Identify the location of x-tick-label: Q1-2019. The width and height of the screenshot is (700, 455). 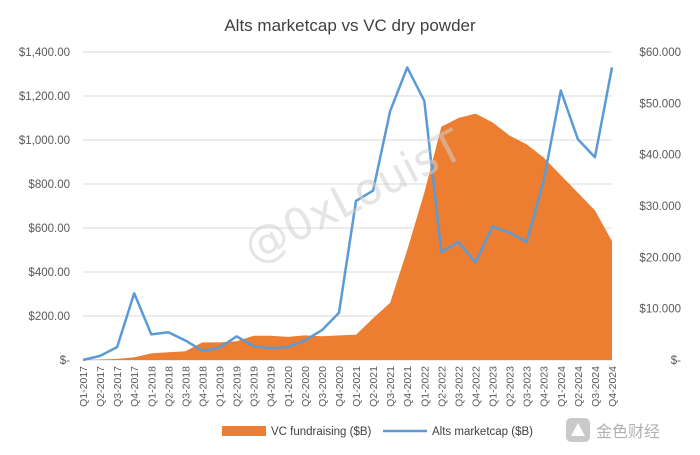
(221, 386).